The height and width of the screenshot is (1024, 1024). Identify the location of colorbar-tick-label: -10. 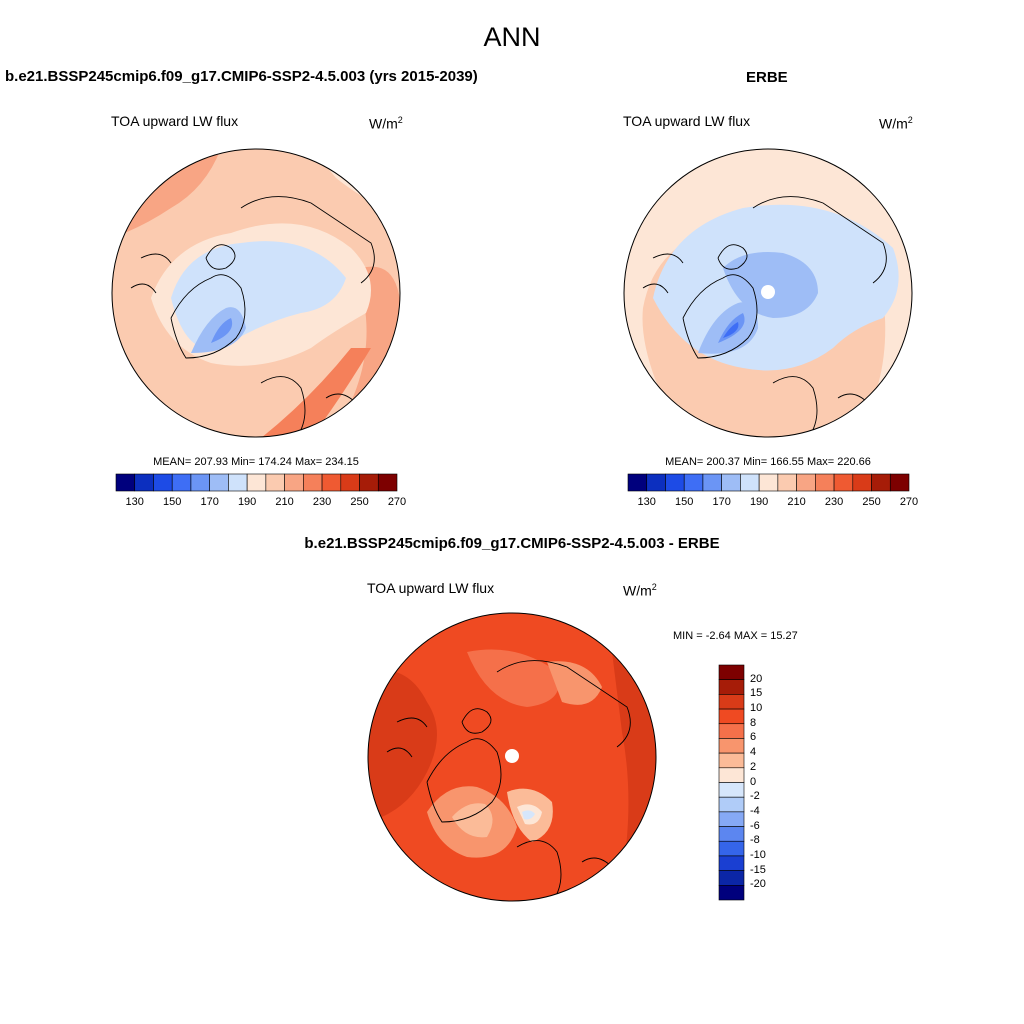
(758, 854).